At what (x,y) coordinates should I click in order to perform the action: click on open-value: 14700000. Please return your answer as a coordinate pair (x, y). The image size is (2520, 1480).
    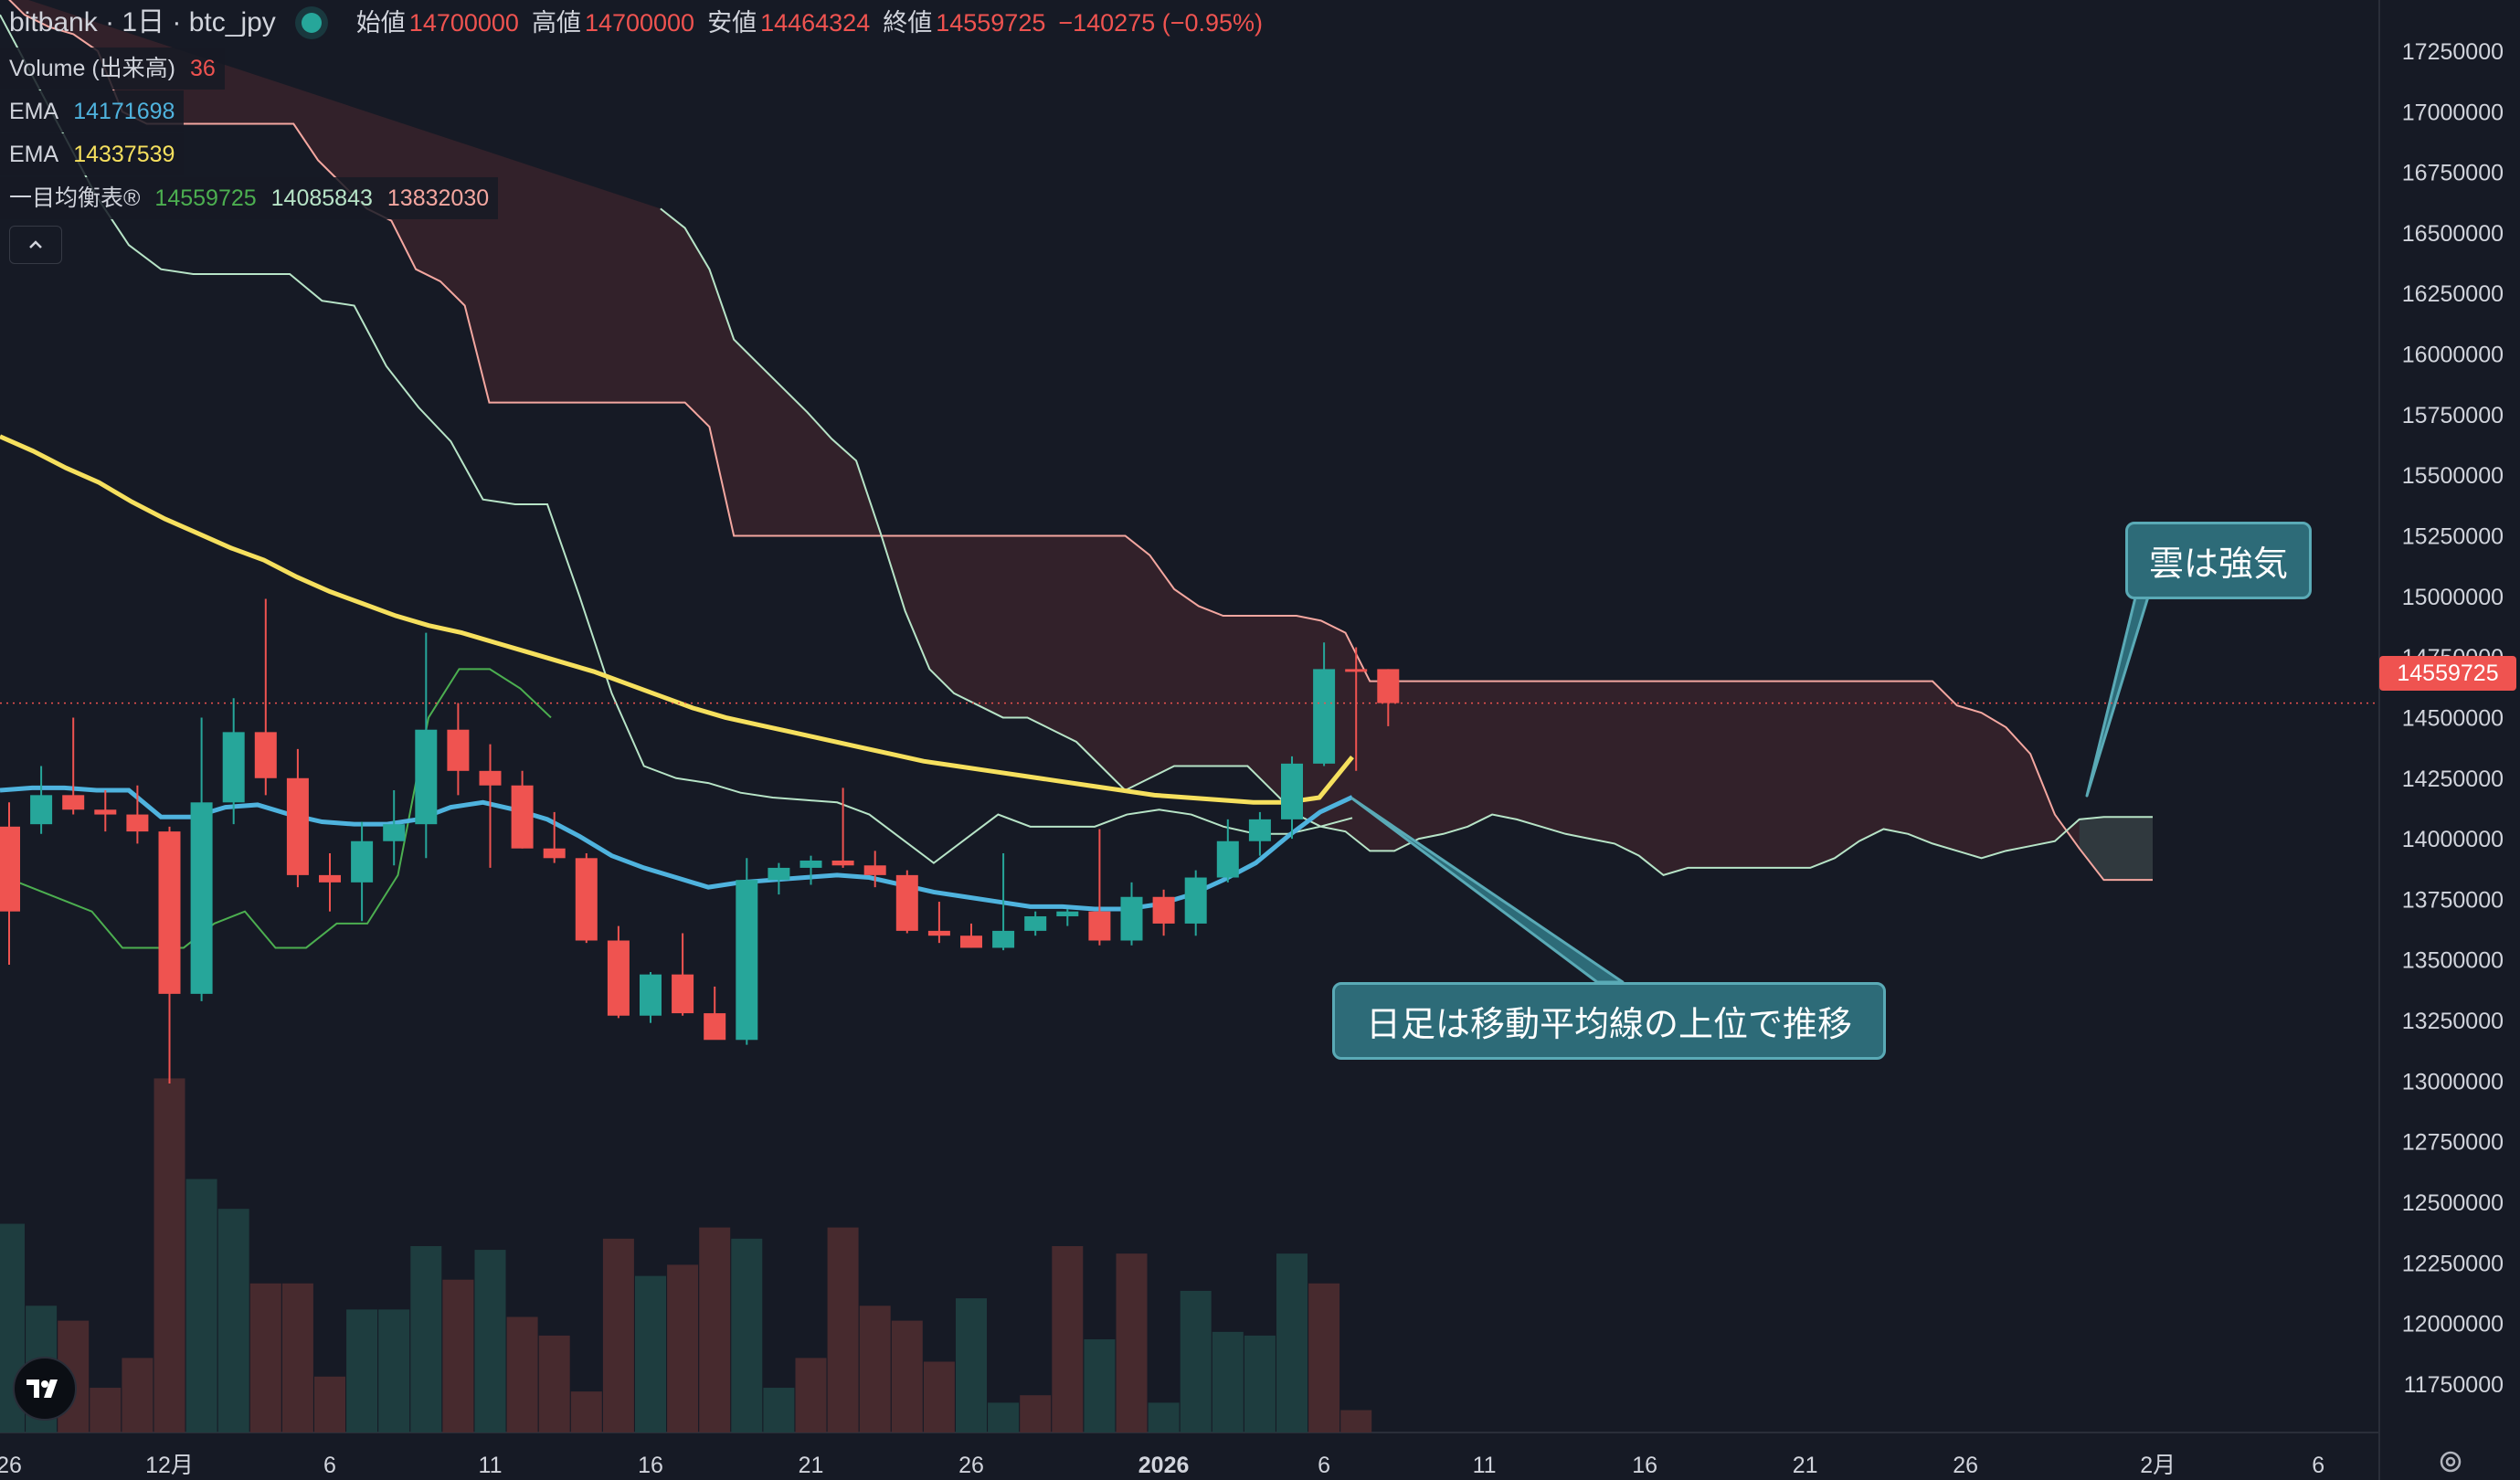
    Looking at the image, I should click on (463, 23).